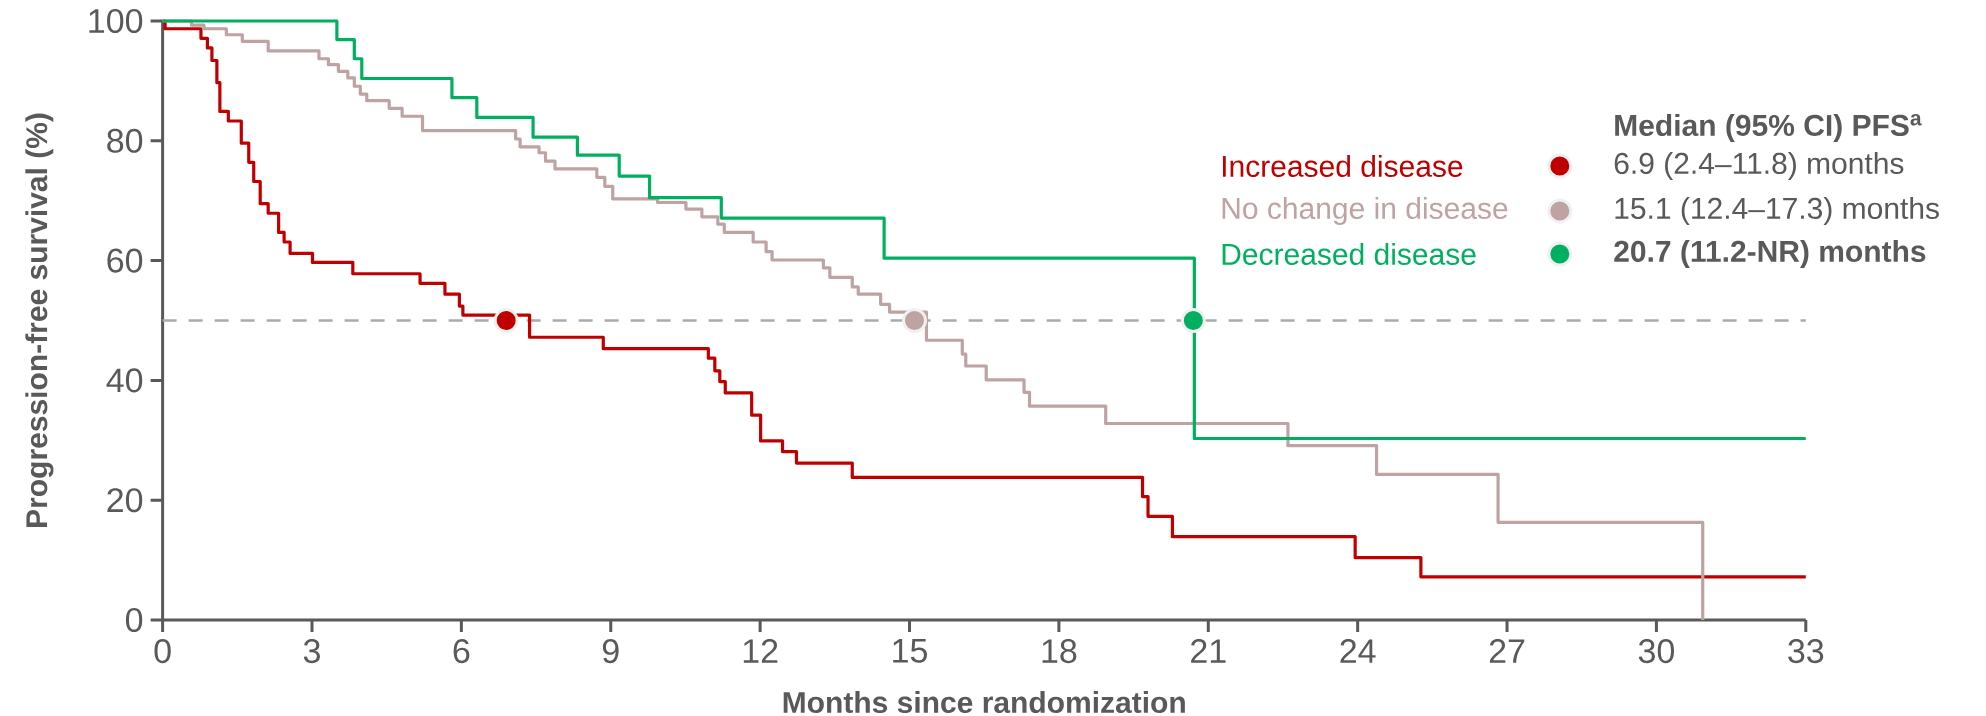  I want to click on annotation: 6.9 (2.4–11.8) months, so click(1759, 166).